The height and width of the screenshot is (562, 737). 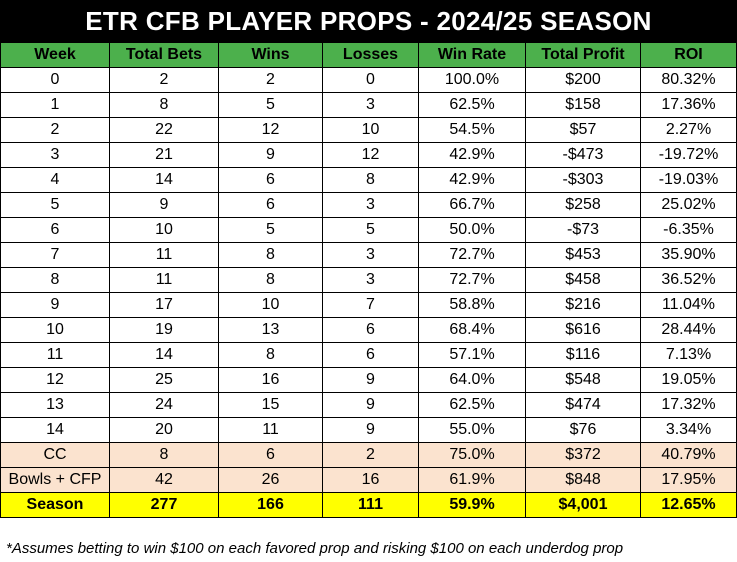 What do you see at coordinates (583, 505) in the screenshot?
I see `cell-total-profit: $4,001` at bounding box center [583, 505].